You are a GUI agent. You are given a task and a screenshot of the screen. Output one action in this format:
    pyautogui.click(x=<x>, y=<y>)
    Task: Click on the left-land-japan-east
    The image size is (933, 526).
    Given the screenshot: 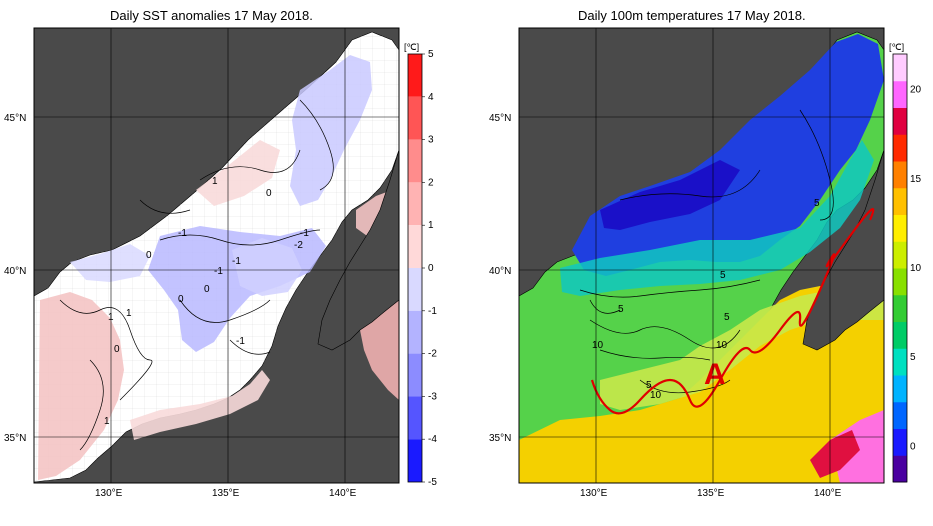 What is the action you would take?
    pyautogui.click(x=358, y=250)
    